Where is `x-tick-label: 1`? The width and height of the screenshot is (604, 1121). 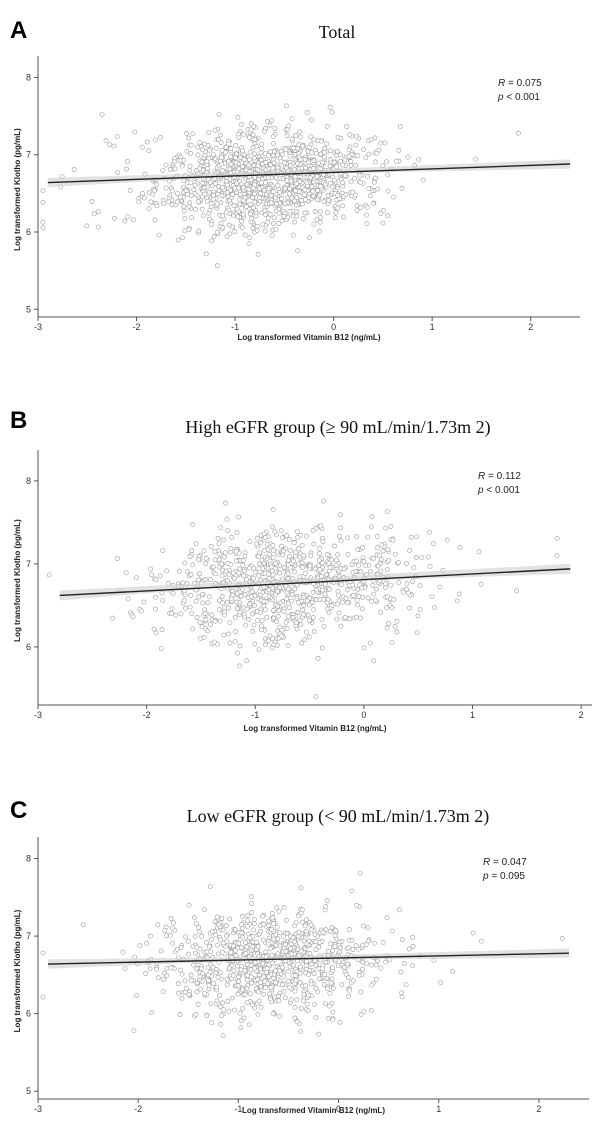 x-tick-label: 1 is located at coordinates (472, 715).